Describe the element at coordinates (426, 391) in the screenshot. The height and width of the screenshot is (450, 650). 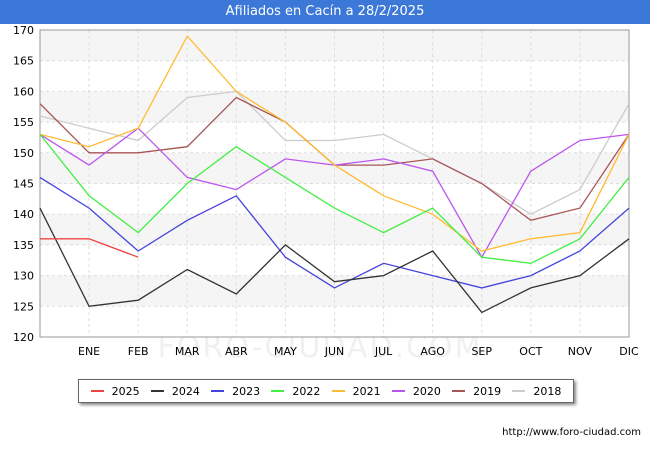
I see `legend-label: 2020` at that location.